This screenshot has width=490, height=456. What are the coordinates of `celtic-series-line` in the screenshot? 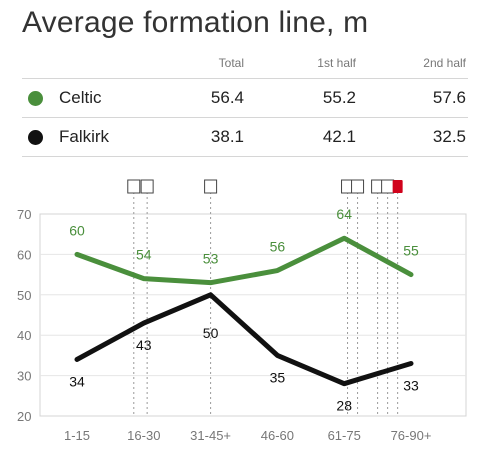 It's located at (244, 260).